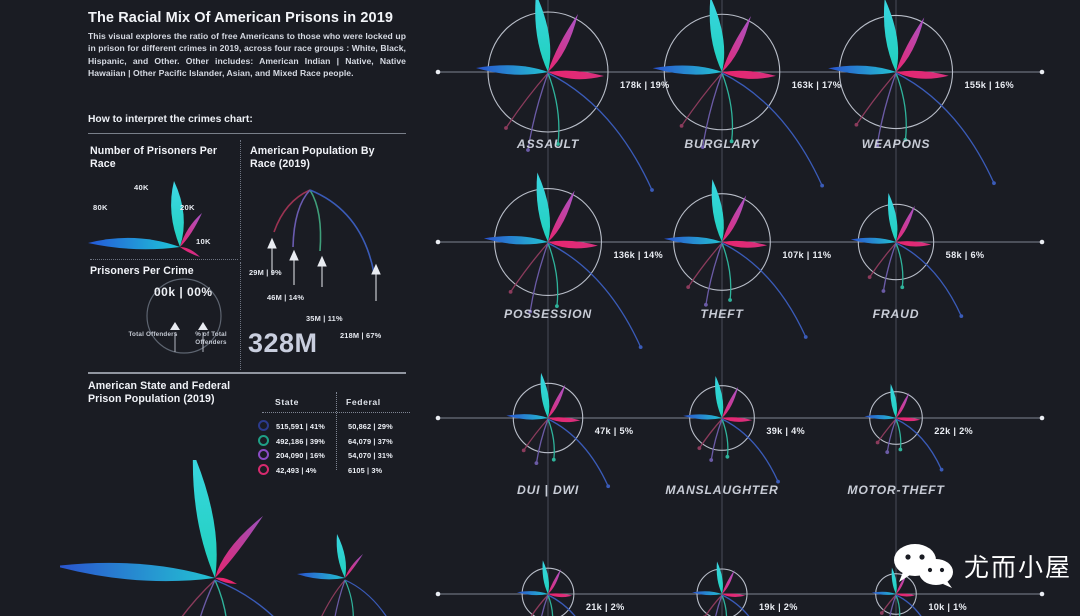  Describe the element at coordinates (1017, 568) in the screenshot. I see `watermark-text: 尤而小屋` at that location.